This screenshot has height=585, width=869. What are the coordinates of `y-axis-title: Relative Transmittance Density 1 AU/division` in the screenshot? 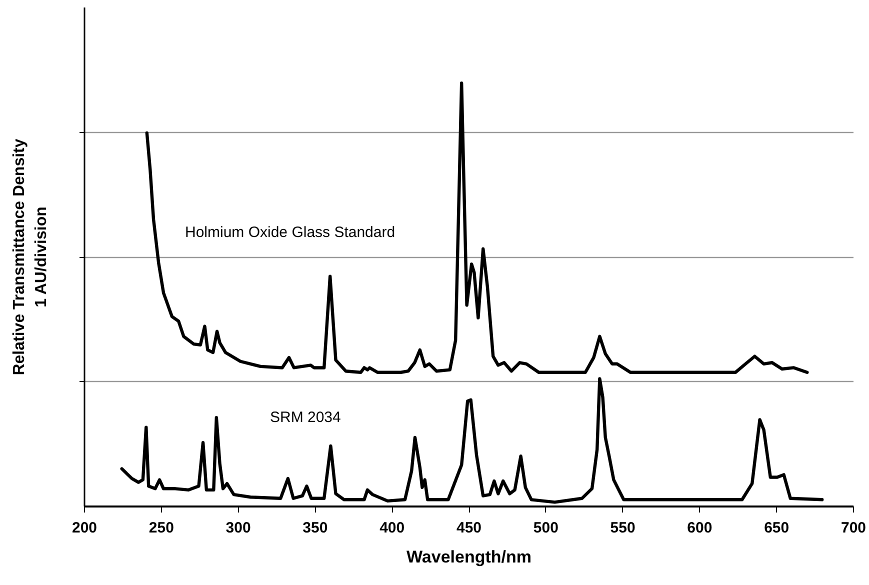 It's located at (30, 257).